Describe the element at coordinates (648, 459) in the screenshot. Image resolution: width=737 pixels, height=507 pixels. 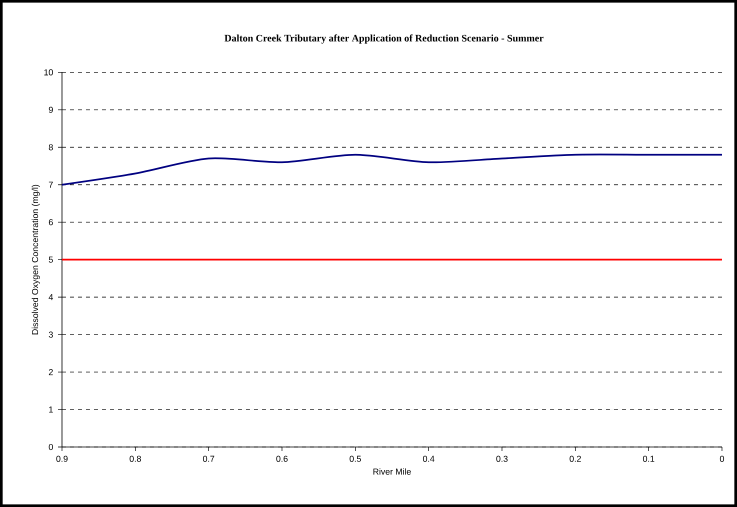
I see `x-tick-label: 0.1` at that location.